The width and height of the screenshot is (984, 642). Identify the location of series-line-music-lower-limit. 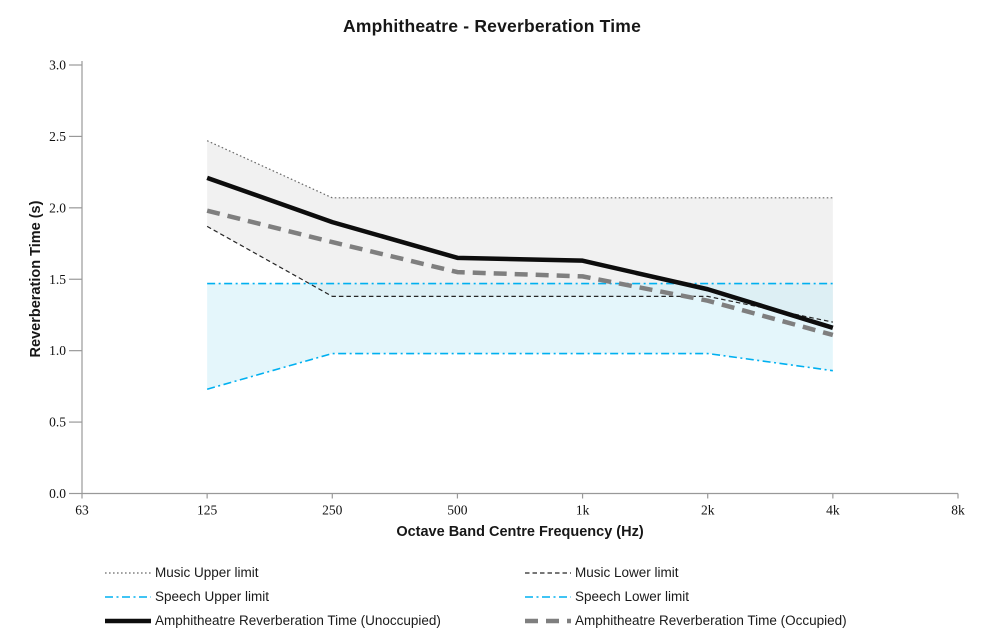
(519, 274).